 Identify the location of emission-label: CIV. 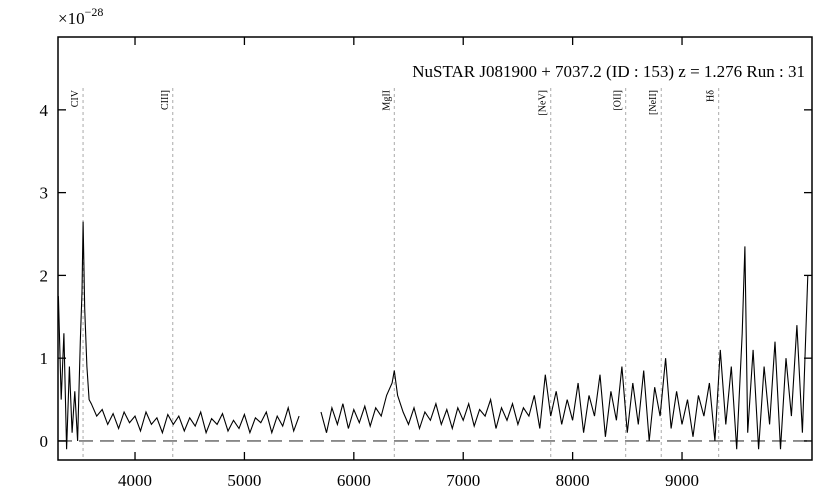
(75, 98).